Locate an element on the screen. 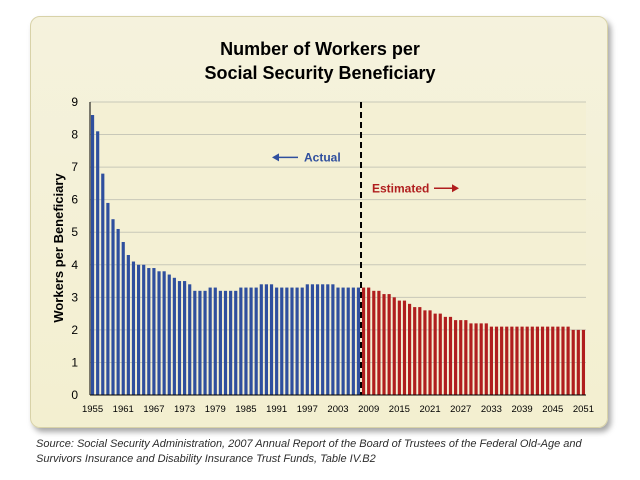 The image size is (640, 480). estimated-arrow is located at coordinates (446, 188).